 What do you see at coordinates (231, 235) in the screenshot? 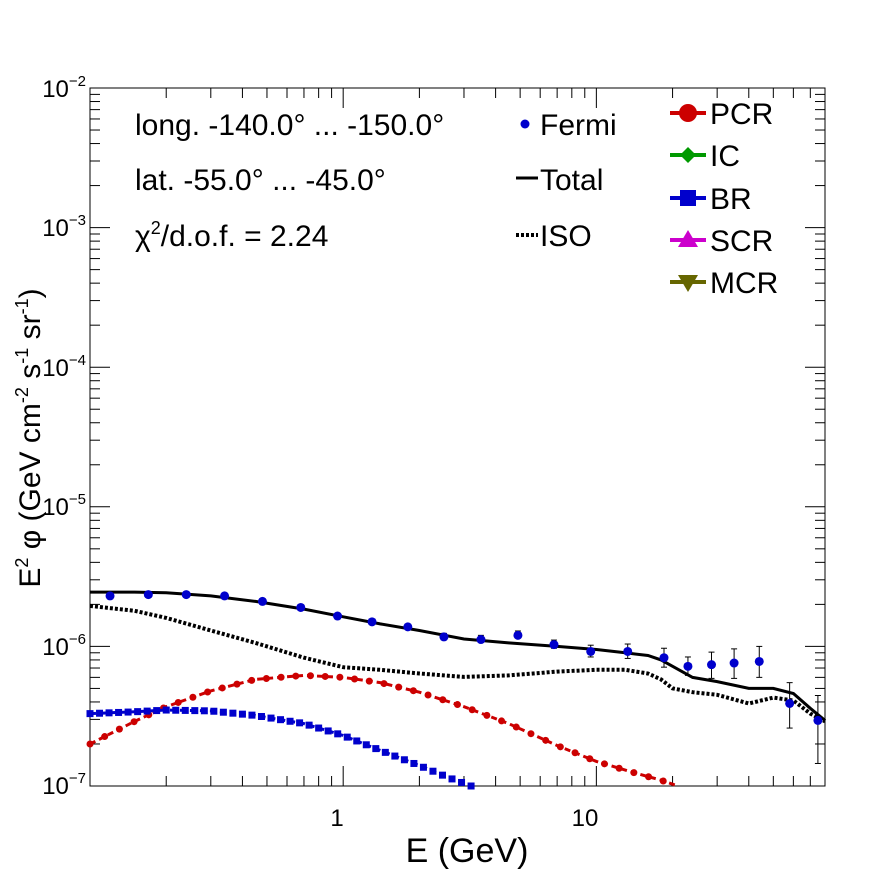
I see `annotation-chi2: χ2/d.o.f. = 2.24` at bounding box center [231, 235].